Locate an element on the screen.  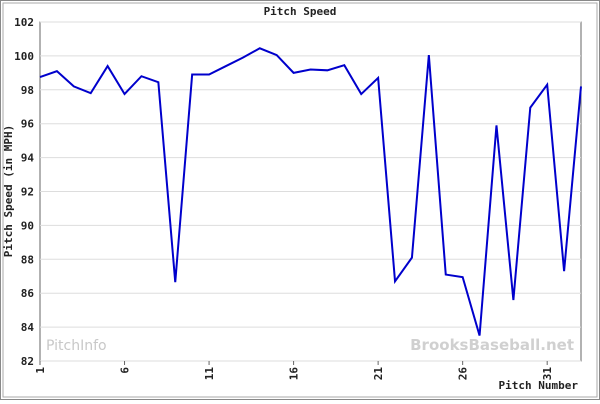
y-tick-label: 88 is located at coordinates (27, 259).